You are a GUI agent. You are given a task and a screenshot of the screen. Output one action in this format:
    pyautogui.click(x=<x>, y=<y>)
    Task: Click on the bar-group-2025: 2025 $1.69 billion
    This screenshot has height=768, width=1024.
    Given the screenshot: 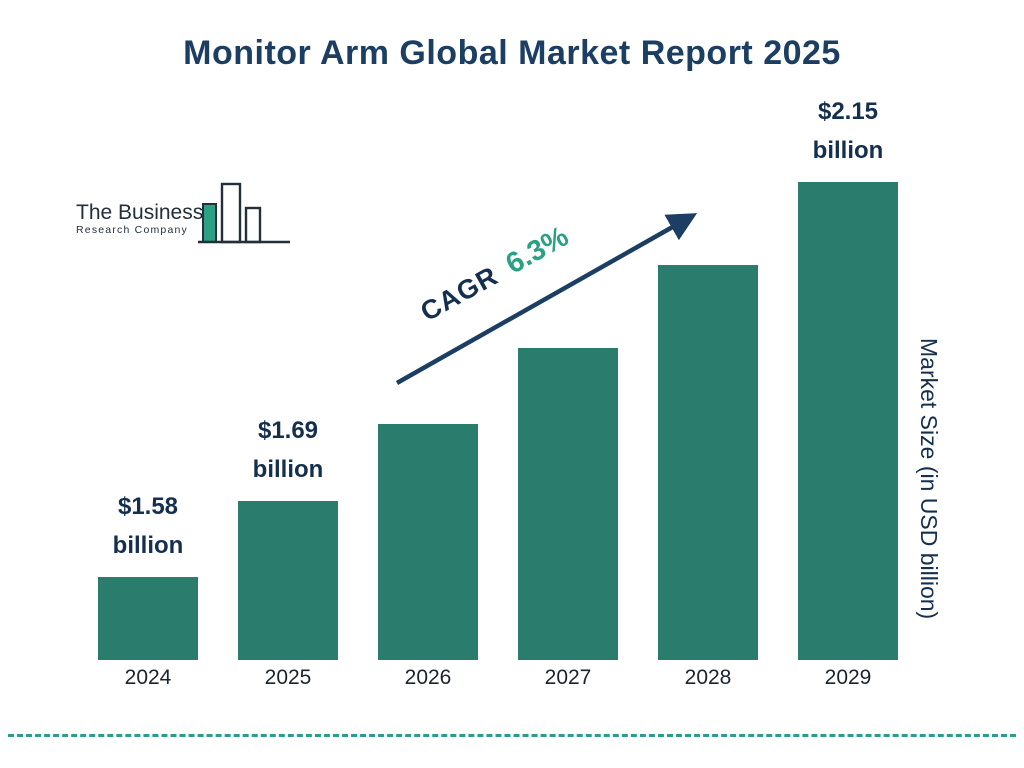 What is the action you would take?
    pyautogui.click(x=288, y=396)
    